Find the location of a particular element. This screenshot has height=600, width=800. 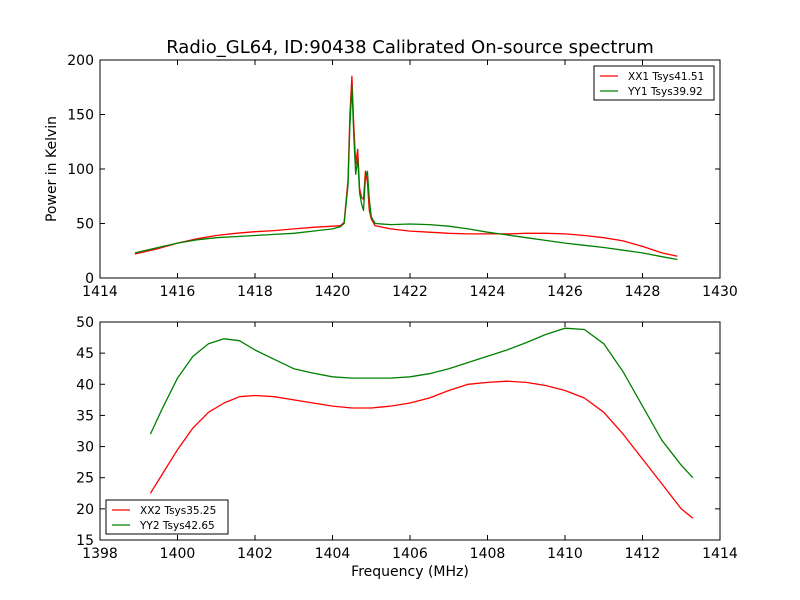

bottom-x-tick-label: 1412 is located at coordinates (643, 554).